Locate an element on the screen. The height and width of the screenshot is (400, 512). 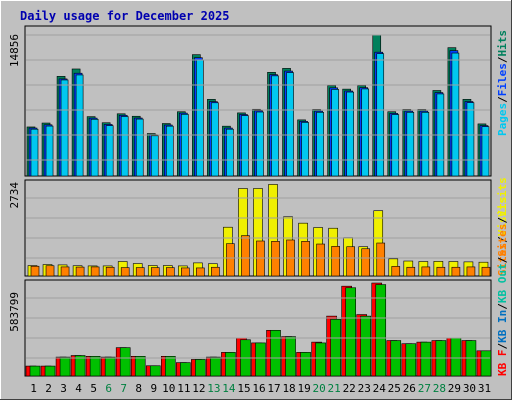
day-label-5: 5 is located at coordinates (93, 388).